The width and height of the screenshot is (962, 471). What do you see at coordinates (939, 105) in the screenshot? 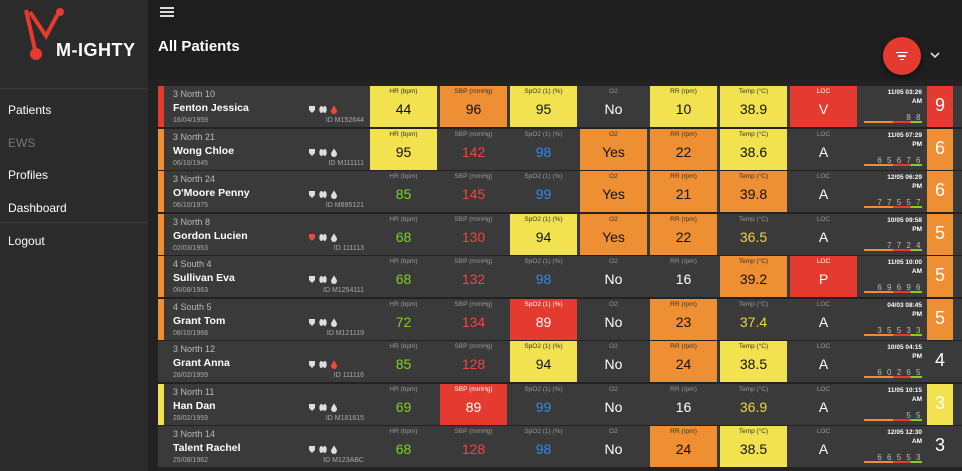
I see `ews-score-value: 9` at bounding box center [939, 105].